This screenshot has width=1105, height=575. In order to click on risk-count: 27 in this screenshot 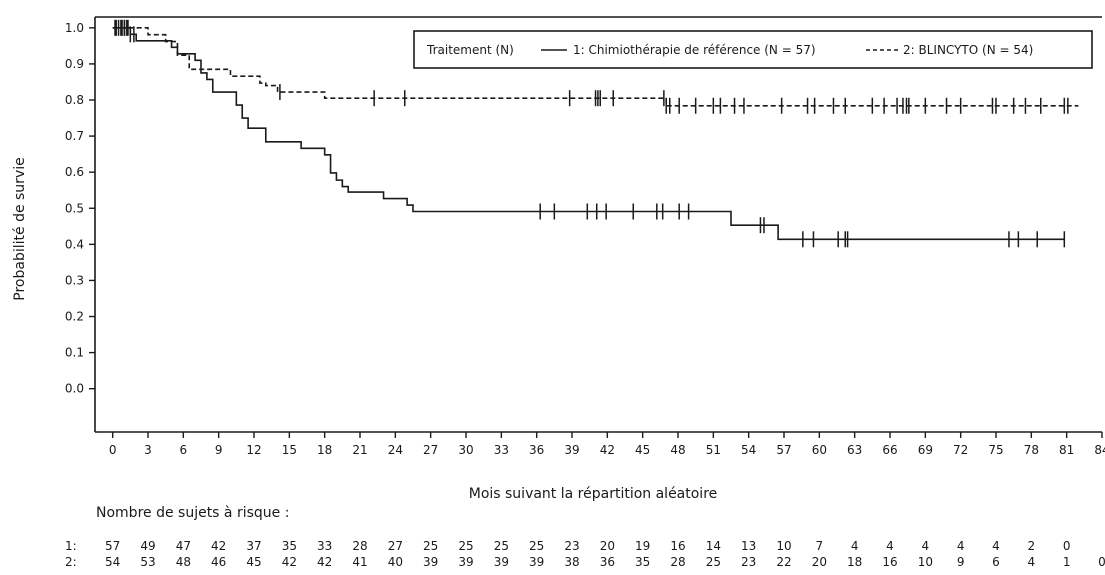, I will do `click(395, 546)`.